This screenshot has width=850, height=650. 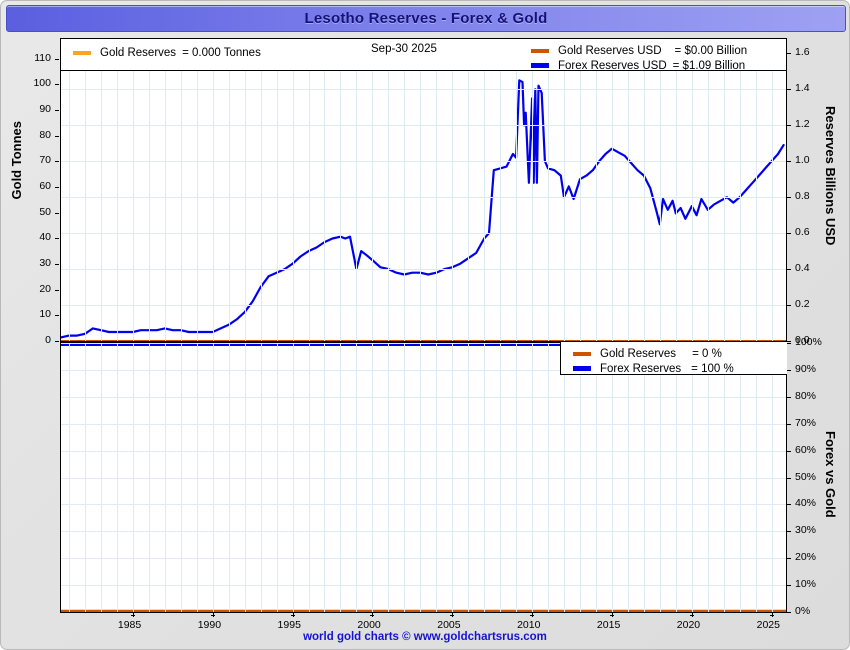 I want to click on y-right2-tick: 50%, so click(x=806, y=476).